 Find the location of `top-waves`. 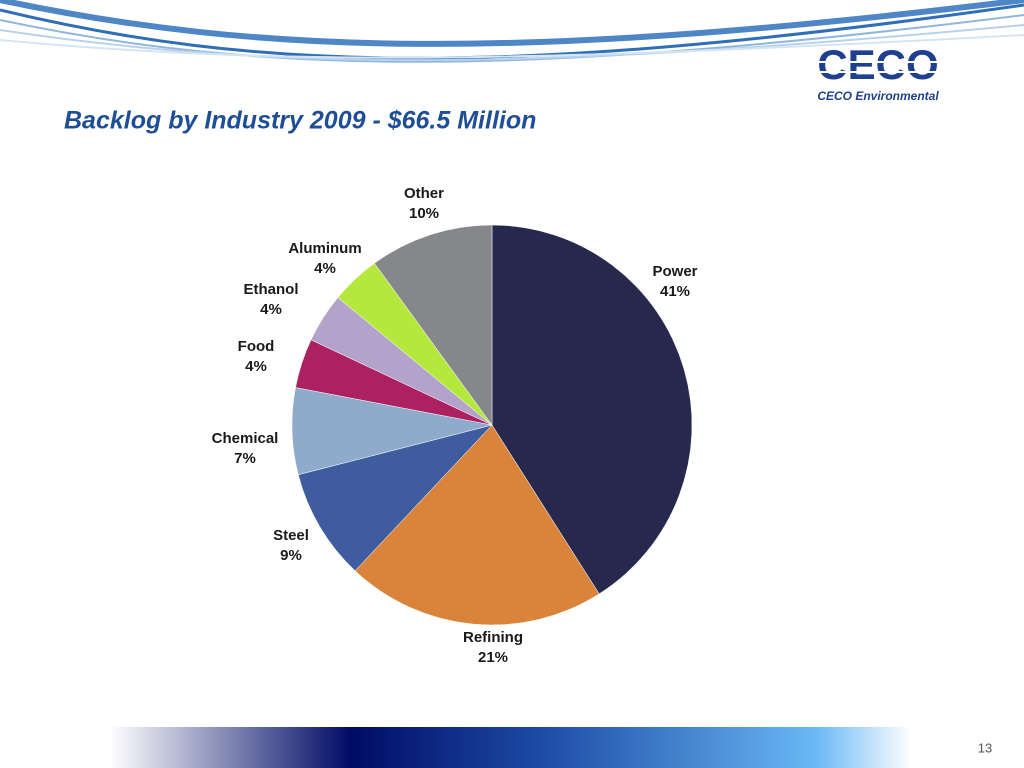

top-waves is located at coordinates (512, 31).